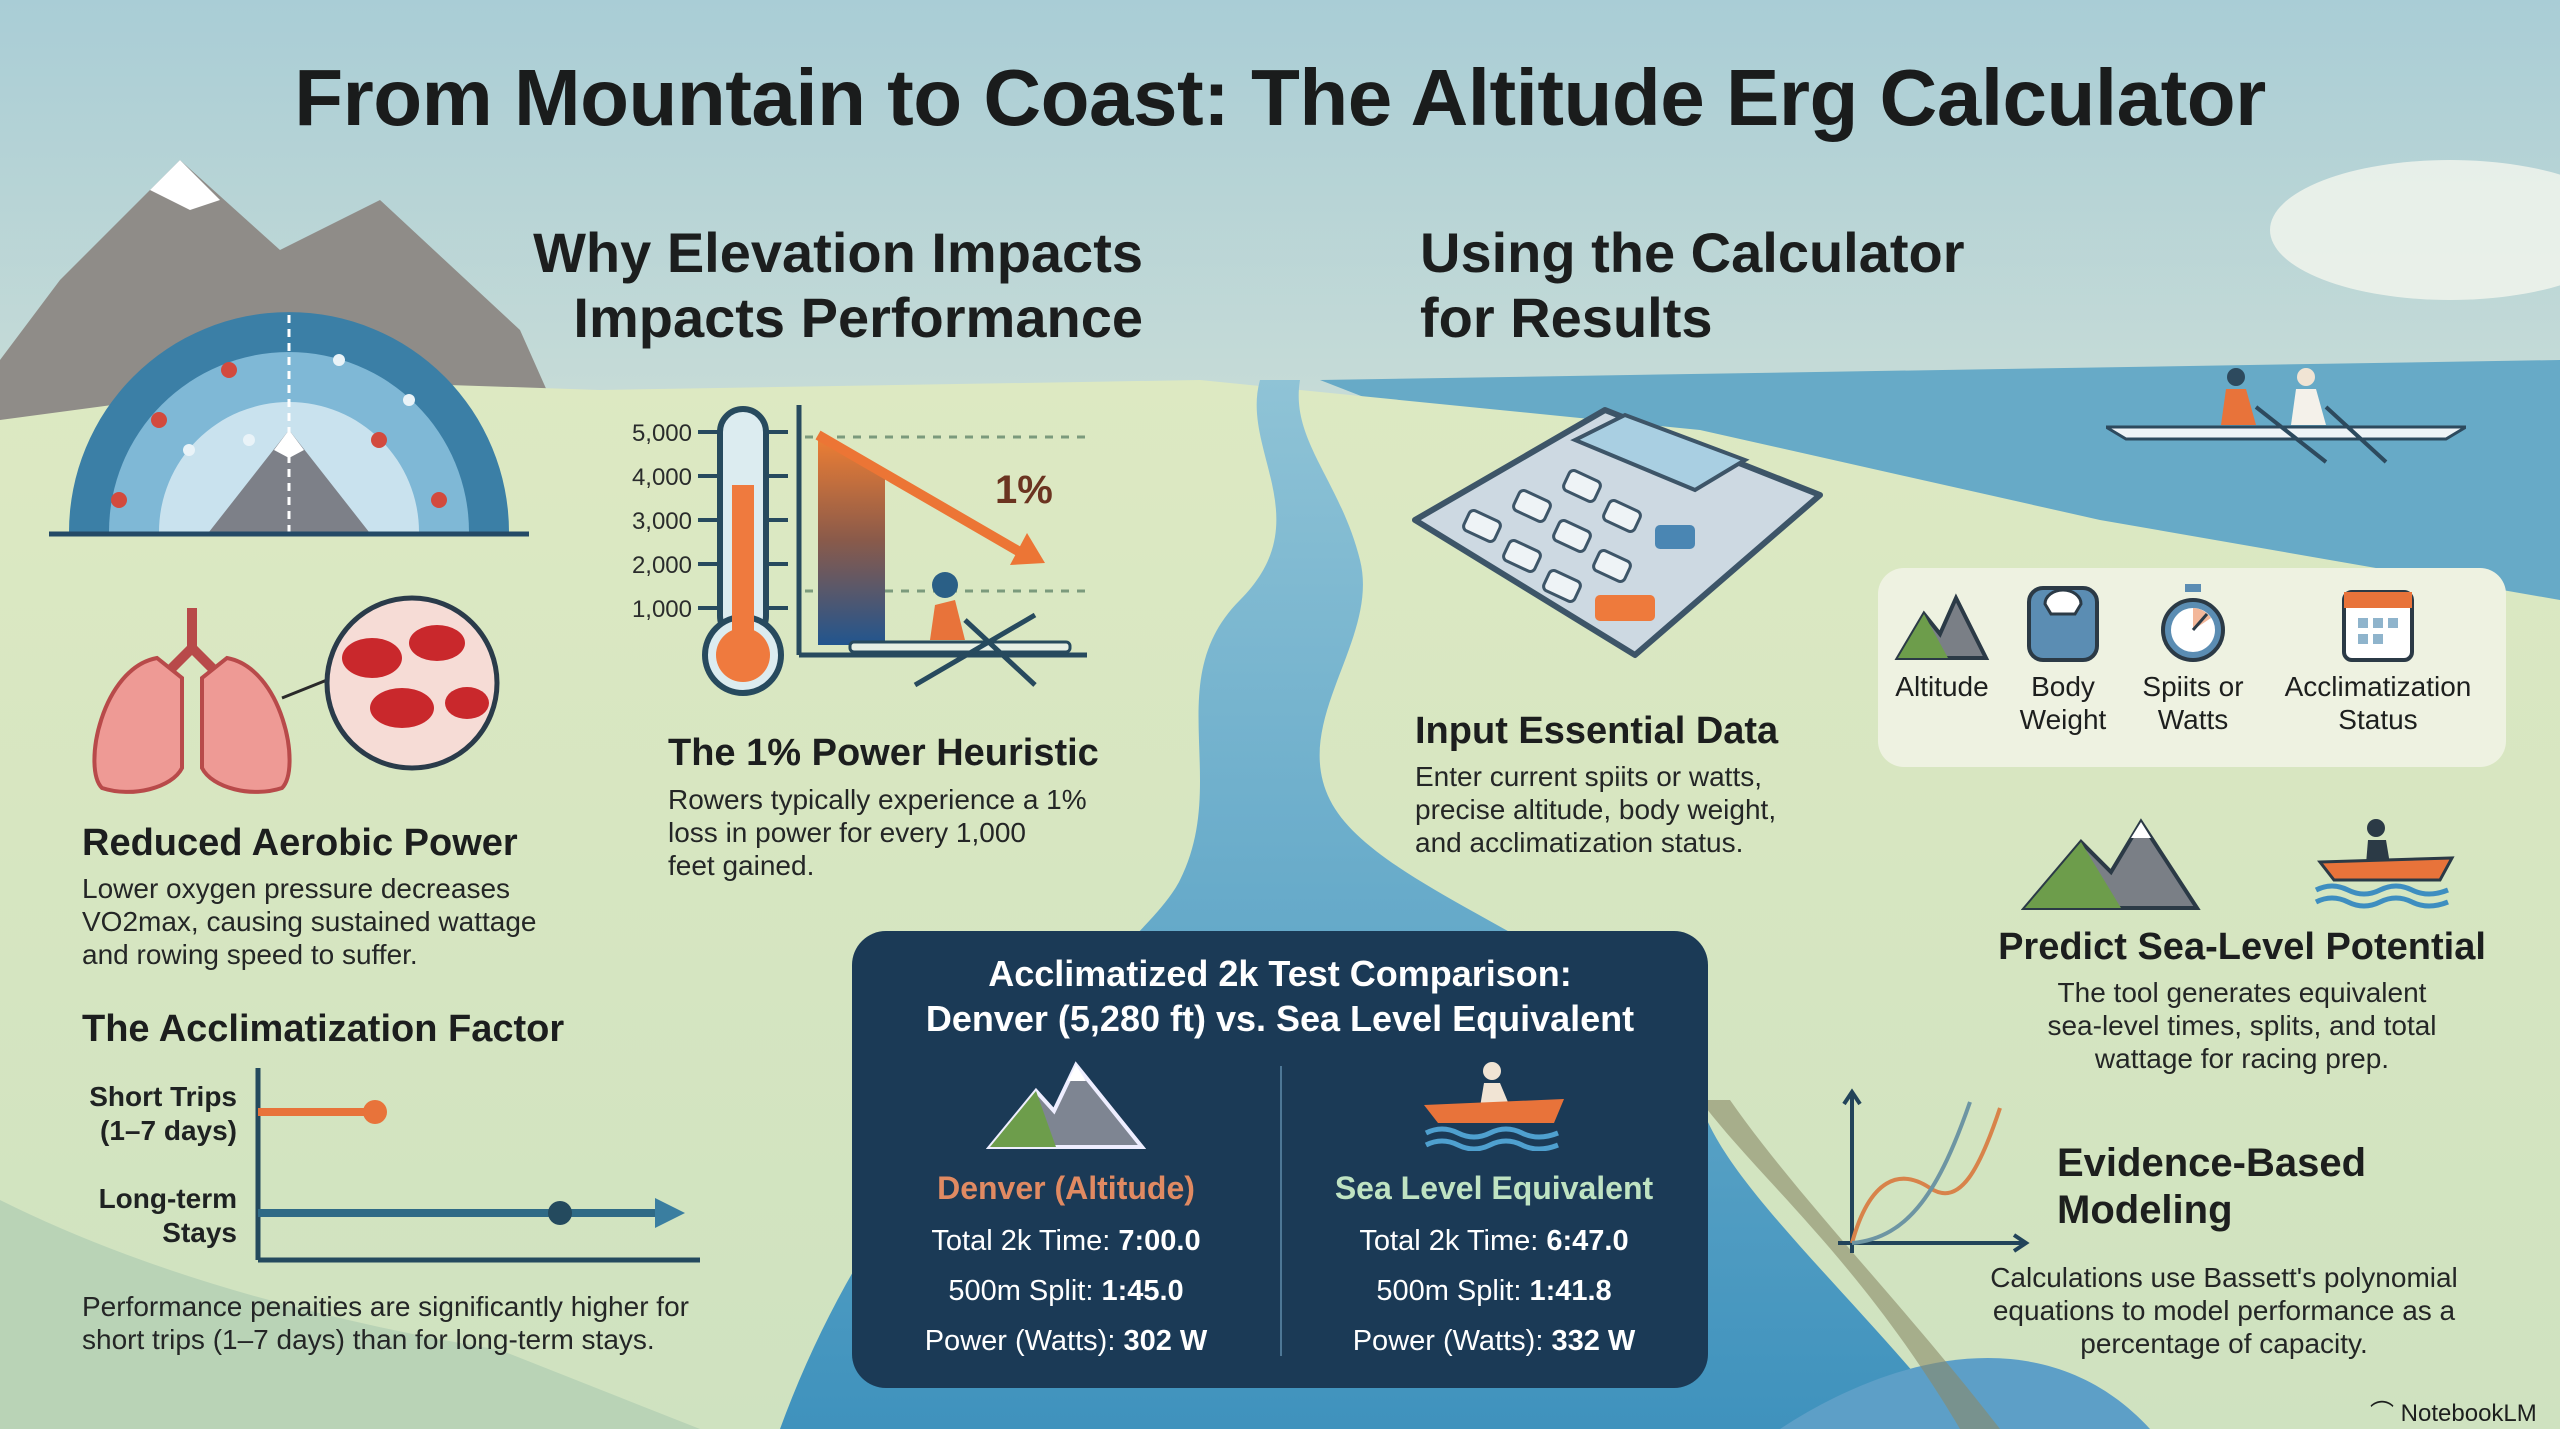  Describe the element at coordinates (1452, 1341) in the screenshot. I see `row-label: Power (Watts):` at that location.